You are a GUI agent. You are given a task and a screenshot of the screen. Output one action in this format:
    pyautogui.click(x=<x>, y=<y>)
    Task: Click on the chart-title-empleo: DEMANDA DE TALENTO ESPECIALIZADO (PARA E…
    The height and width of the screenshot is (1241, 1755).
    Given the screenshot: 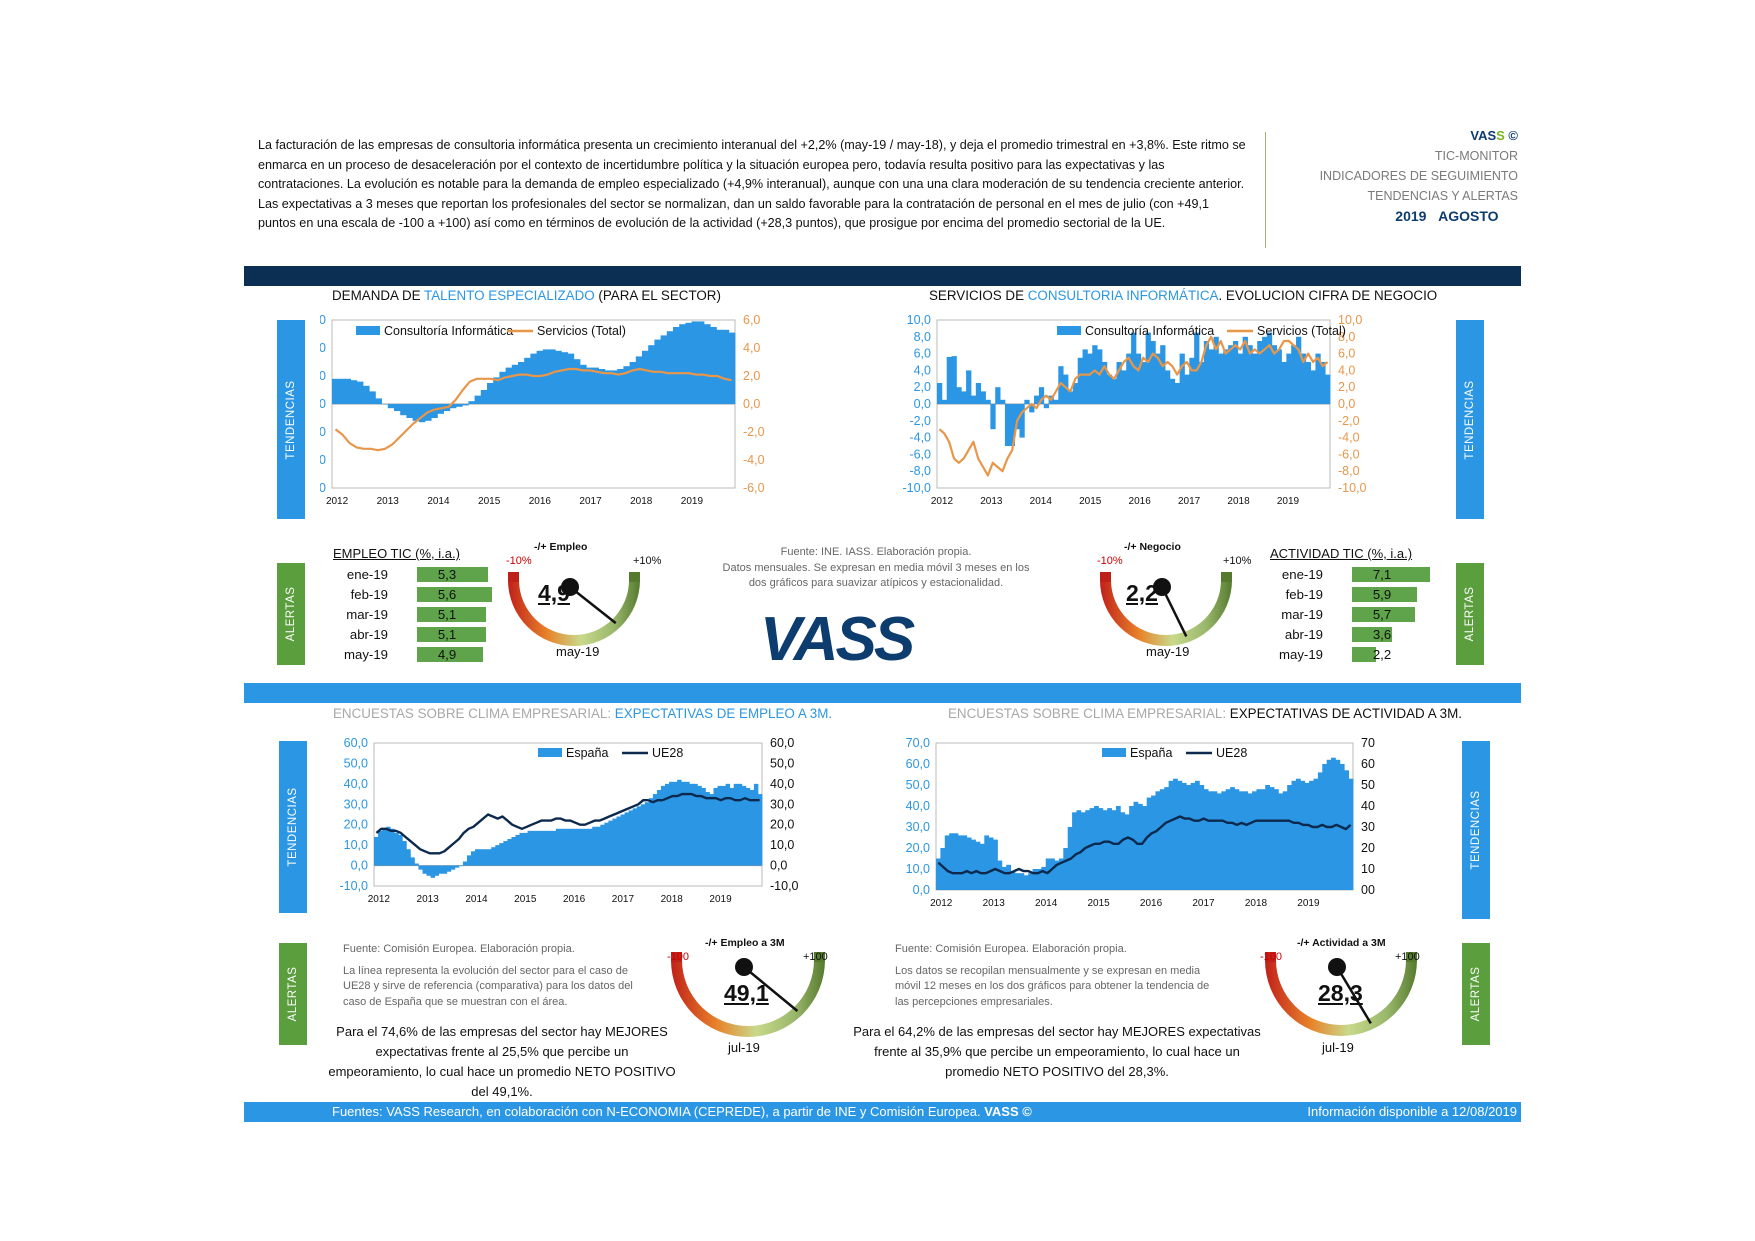 What is the action you would take?
    pyautogui.click(x=526, y=295)
    